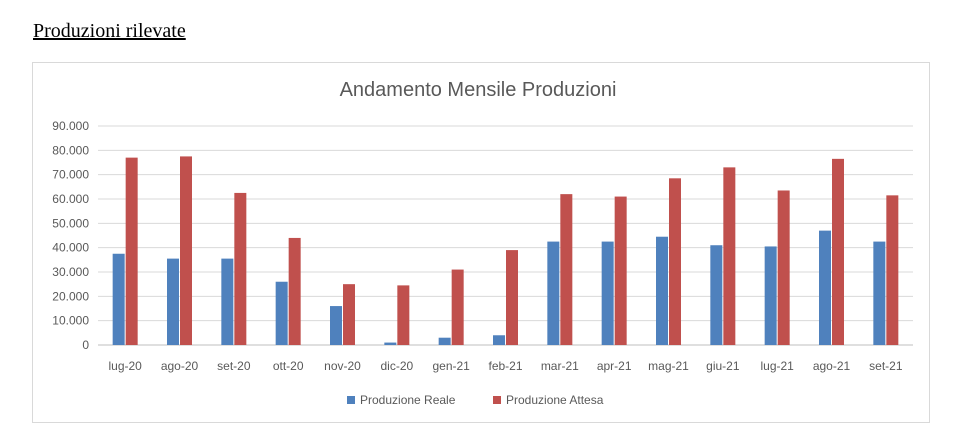 This screenshot has height=430, width=956. Describe the element at coordinates (234, 366) in the screenshot. I see `x-tick-label: set-20` at that location.